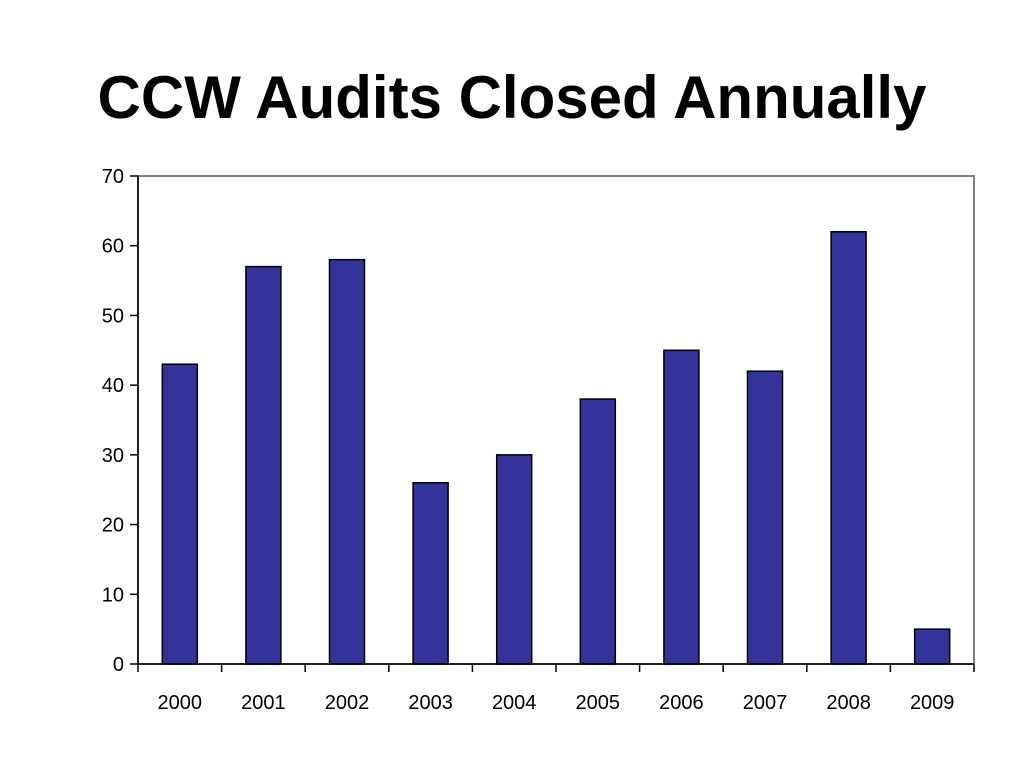  I want to click on y-tick-label-50: 50, so click(113, 316).